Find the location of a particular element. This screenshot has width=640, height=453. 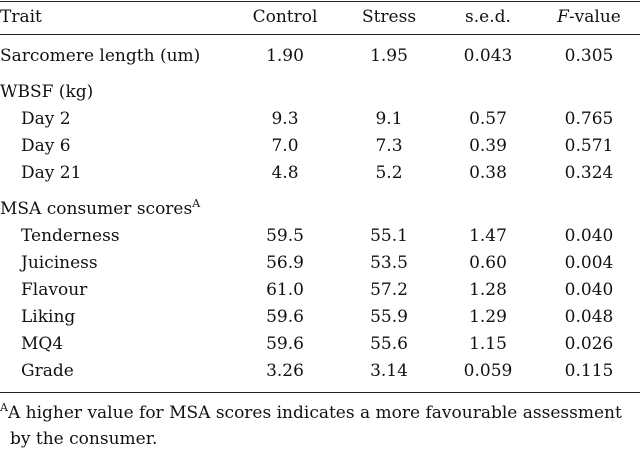

msa-label-text: MSA consumer scores is located at coordinates (96, 209).